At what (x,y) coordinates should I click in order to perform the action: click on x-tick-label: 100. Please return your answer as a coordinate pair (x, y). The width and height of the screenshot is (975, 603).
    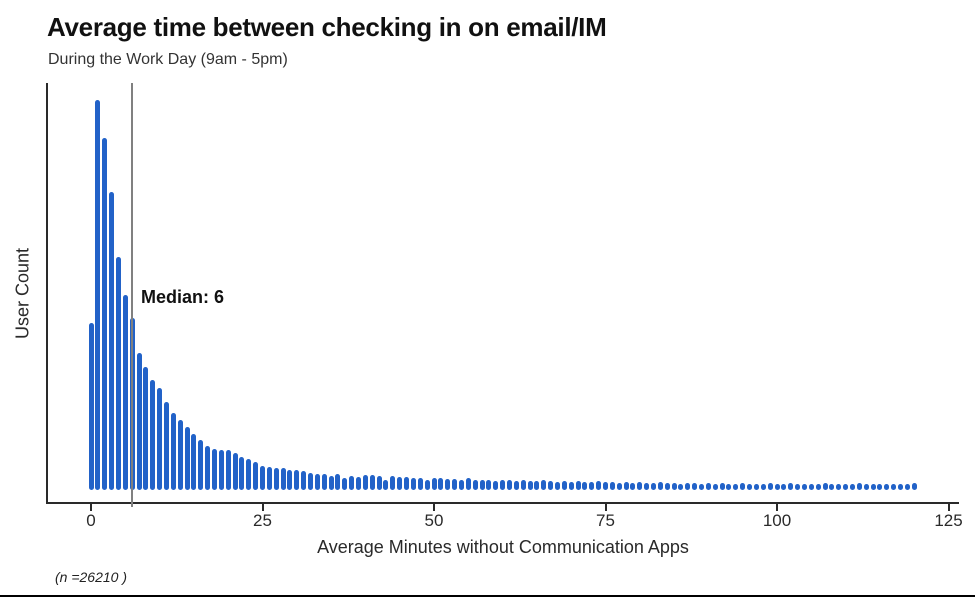
    Looking at the image, I should click on (777, 520).